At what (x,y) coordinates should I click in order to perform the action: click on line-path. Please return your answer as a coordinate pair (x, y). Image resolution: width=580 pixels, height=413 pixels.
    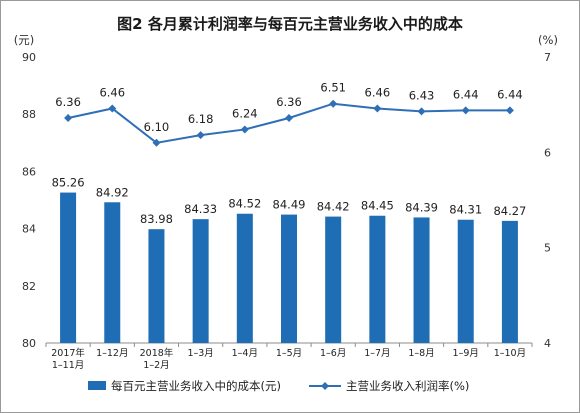
    Looking at the image, I should click on (288, 123).